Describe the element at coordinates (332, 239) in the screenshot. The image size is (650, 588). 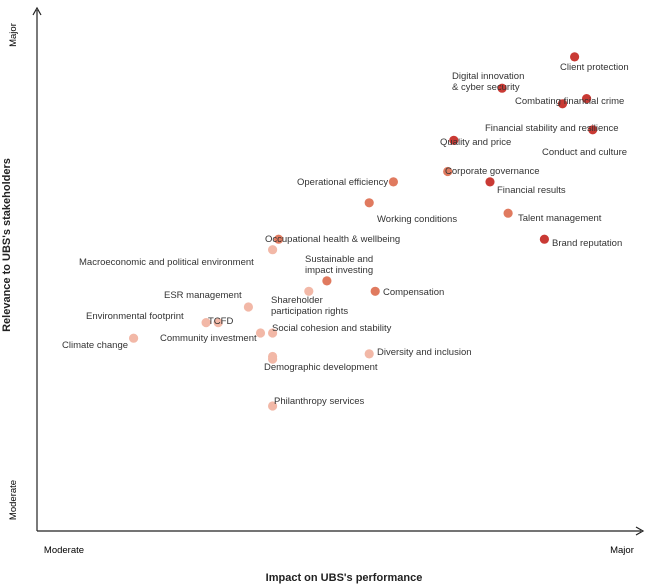
I see `data-label: Occupational health & wellbeing` at that location.